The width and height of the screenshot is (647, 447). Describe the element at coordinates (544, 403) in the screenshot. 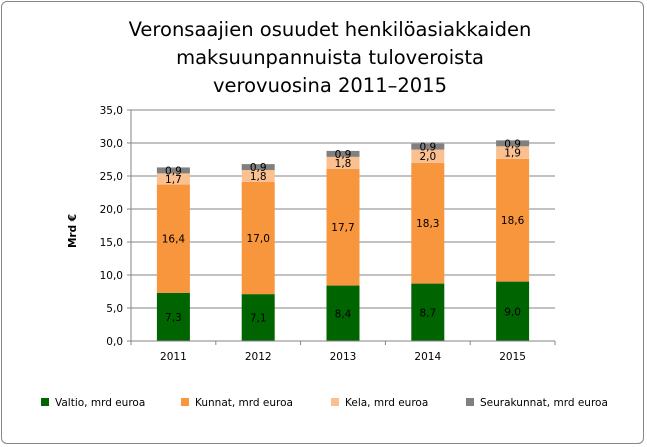

I see `legend-label: Seurakunnat, mrd euroa` at that location.